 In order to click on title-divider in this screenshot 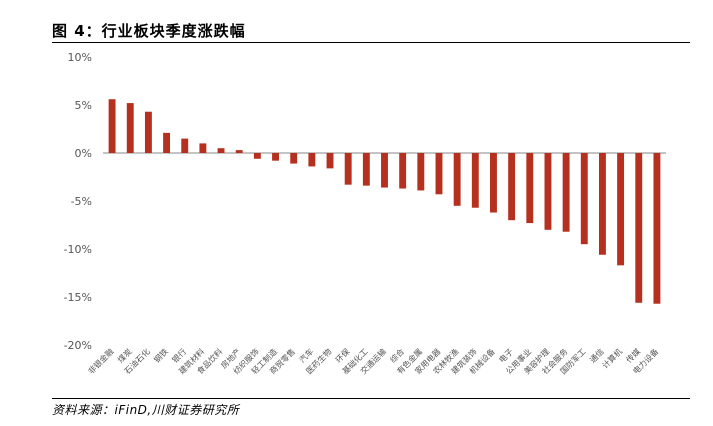, I will do `click(371, 42)`.